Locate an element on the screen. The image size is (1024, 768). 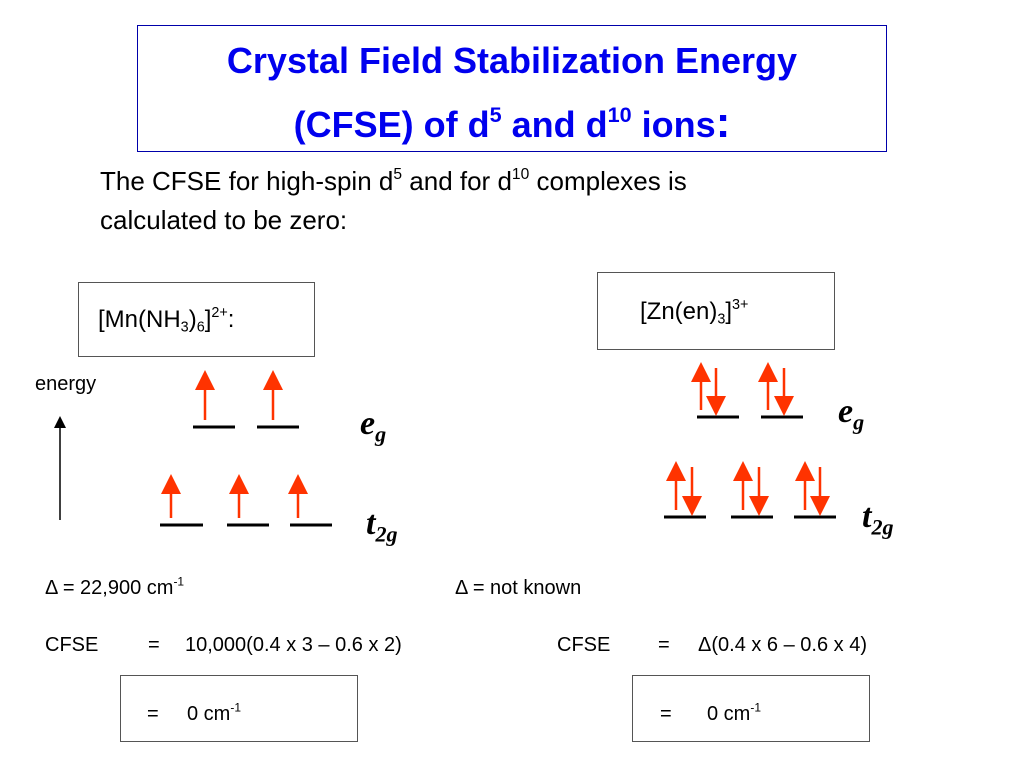
electron-arrows is located at coordinates (495, 440).